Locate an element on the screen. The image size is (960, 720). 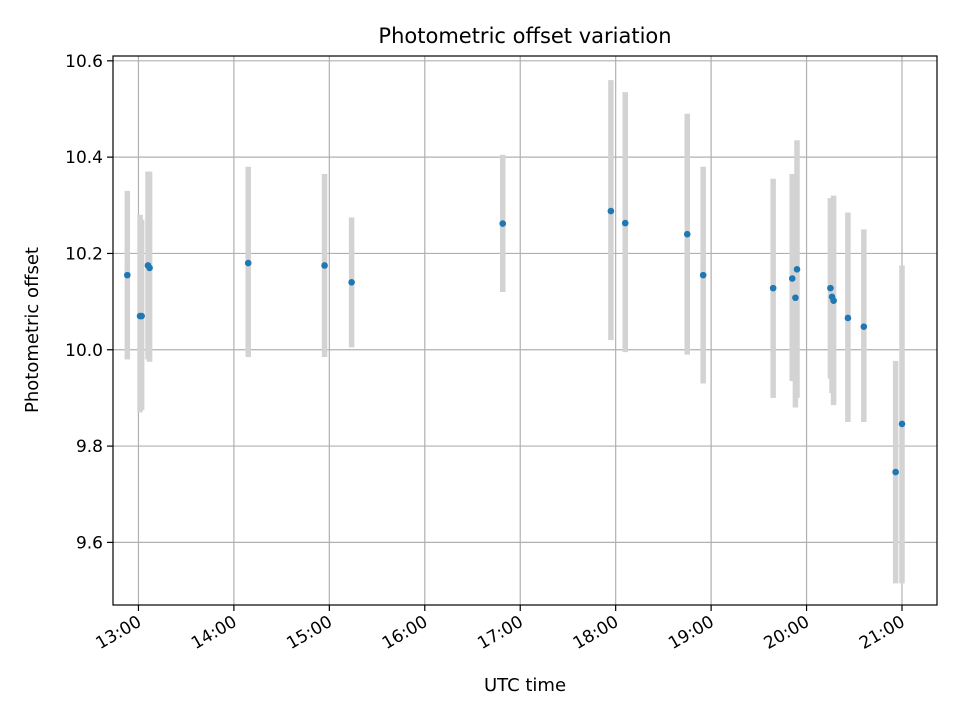
y-axis: 9.6 9.8 10.0 10.2 10.4 10.6 is located at coordinates (89, 302).